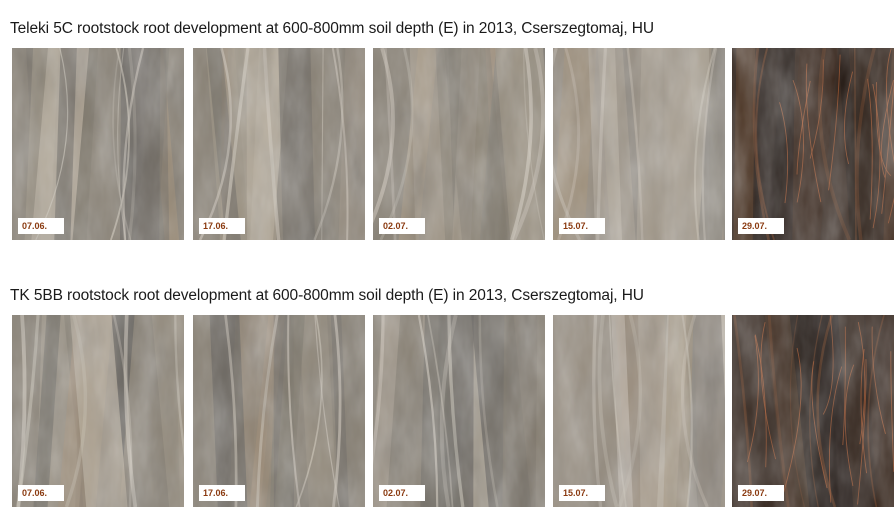  I want to click on photo-panel-r1-p4: 15.07., so click(639, 144).